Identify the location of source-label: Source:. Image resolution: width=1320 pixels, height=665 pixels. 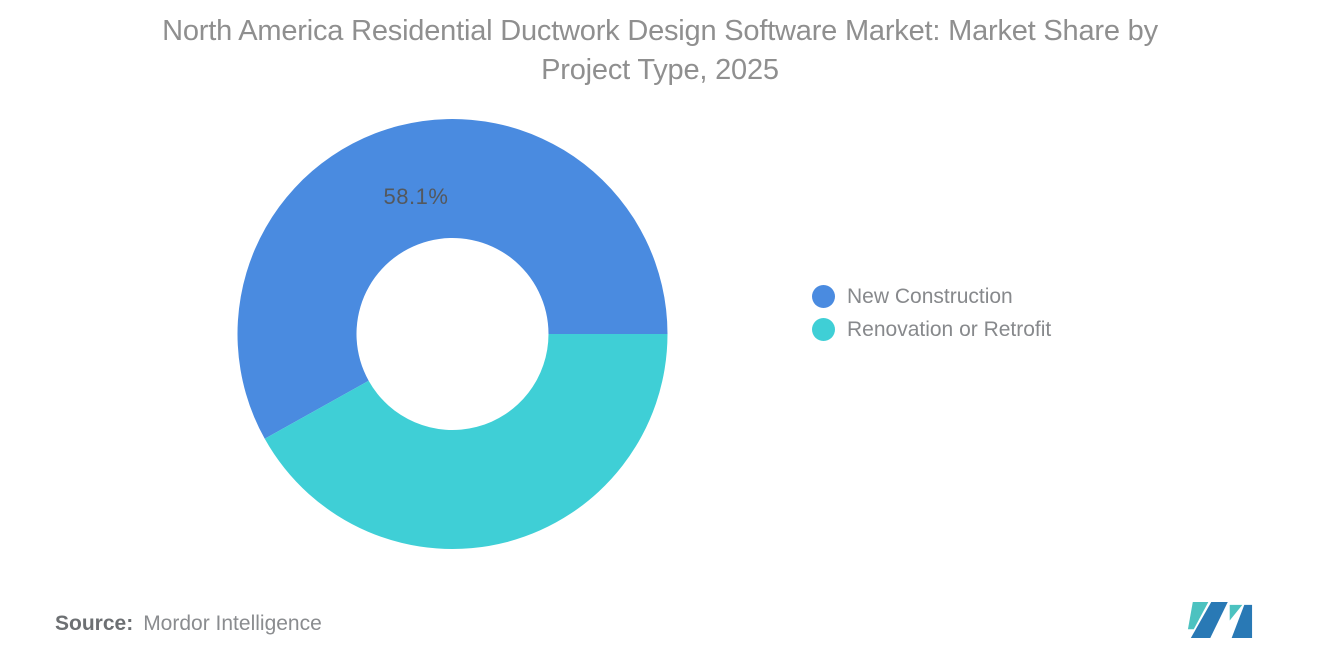
(94, 623).